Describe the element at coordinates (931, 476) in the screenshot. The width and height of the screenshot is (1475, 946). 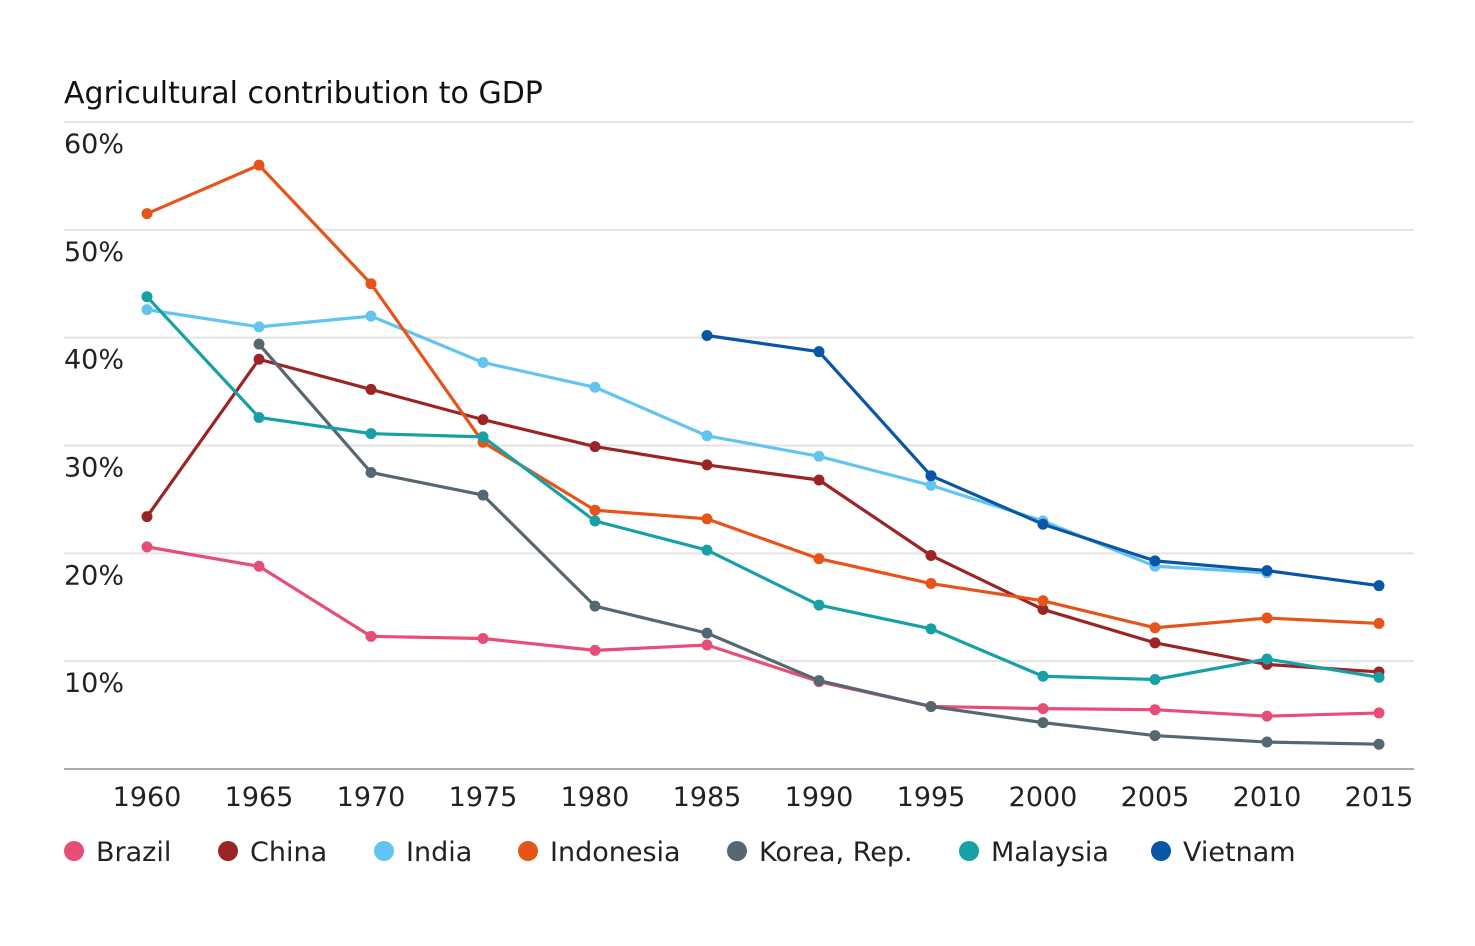
I see `data-point-vietnam-1995` at that location.